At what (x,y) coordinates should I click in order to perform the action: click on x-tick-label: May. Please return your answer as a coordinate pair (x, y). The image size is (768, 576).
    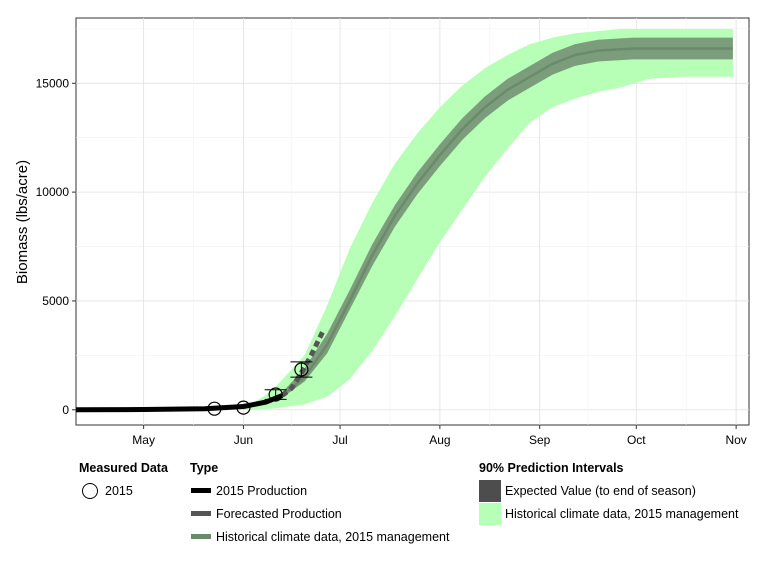
    Looking at the image, I should click on (143, 440).